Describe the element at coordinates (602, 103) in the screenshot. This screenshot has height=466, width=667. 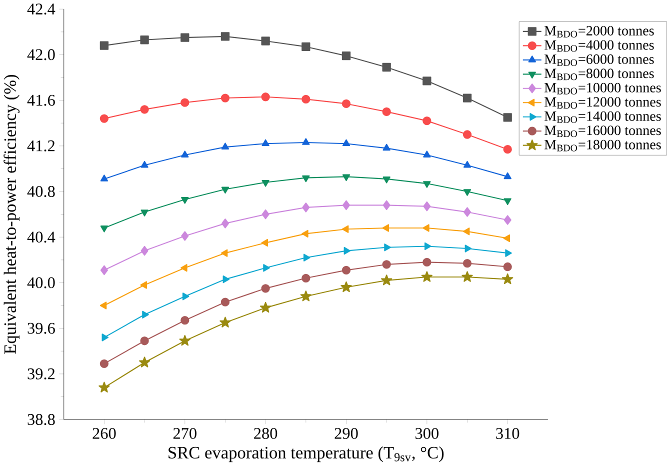
I see `legend-label: M$_{BDO}$=12000 tonnes` at that location.